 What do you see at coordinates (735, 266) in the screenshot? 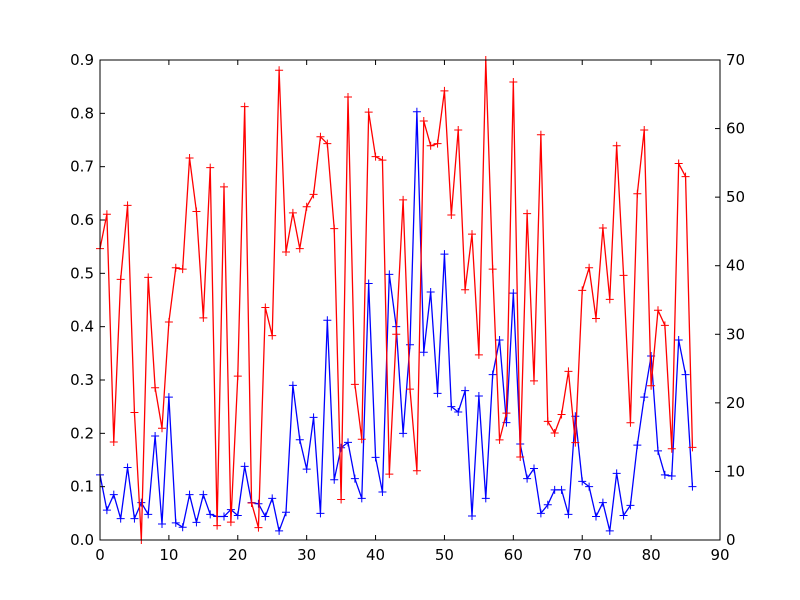
I see `y-tick-label-right: 40` at bounding box center [735, 266].